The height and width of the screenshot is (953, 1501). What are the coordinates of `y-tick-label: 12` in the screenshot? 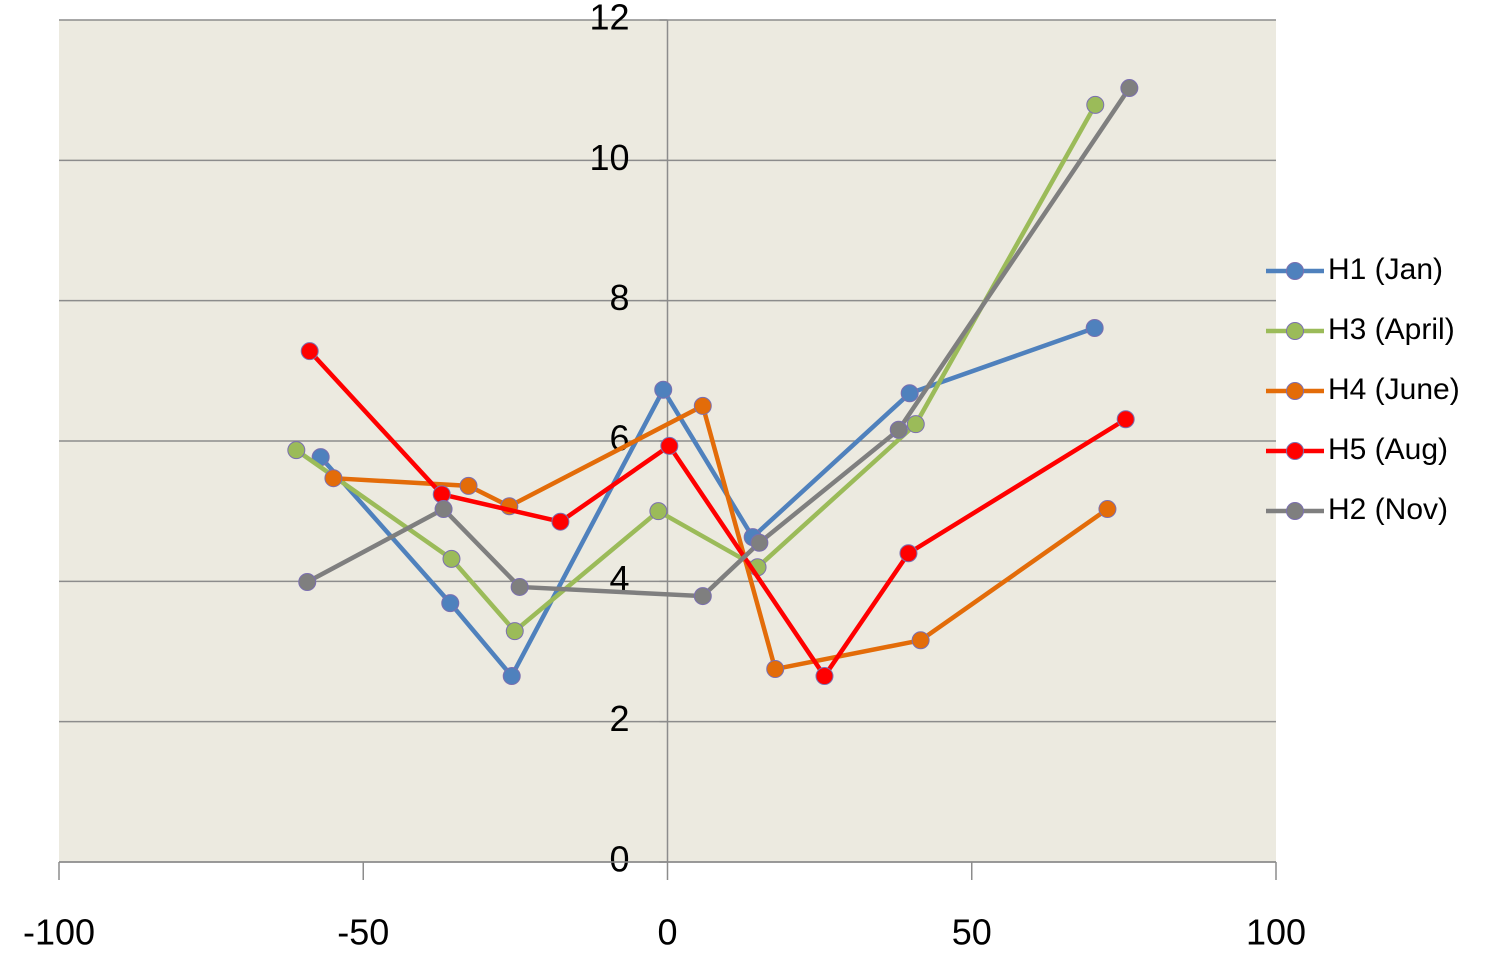 It's located at (609, 19).